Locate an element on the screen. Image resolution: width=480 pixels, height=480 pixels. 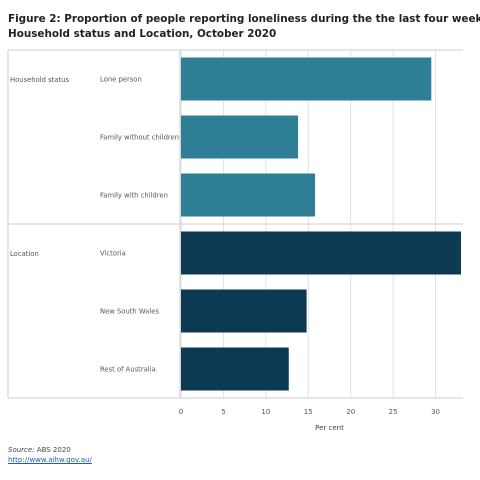
source-label: Source: is located at coordinates (21, 450).